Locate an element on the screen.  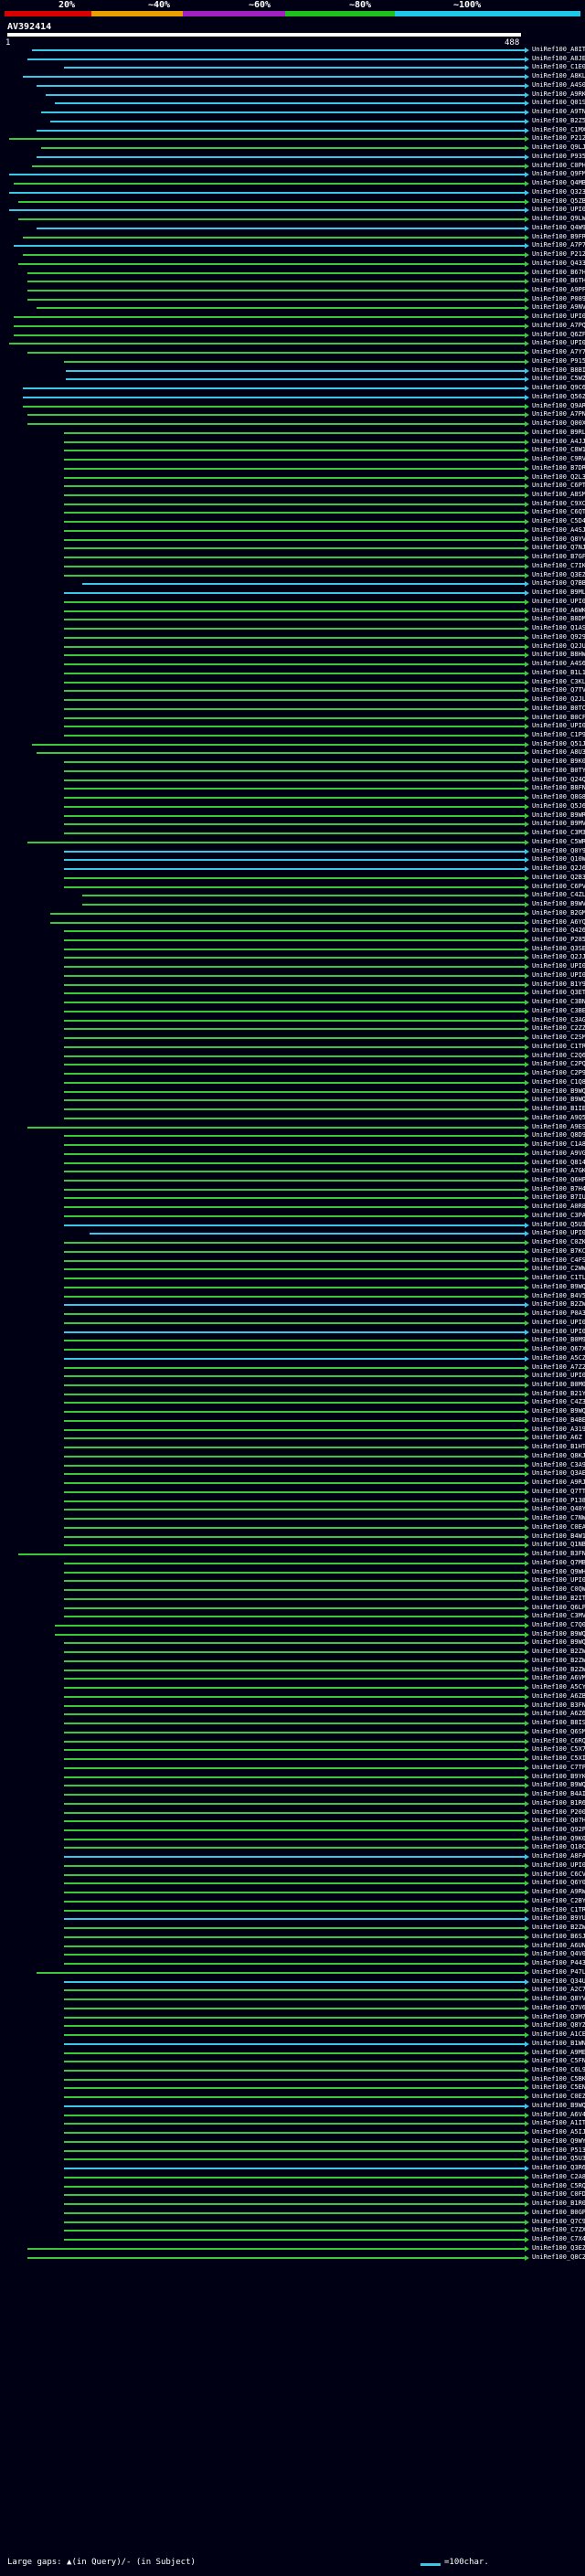
hit-row: UniRef100_C5EN67 is located at coordinates (293, 2087).